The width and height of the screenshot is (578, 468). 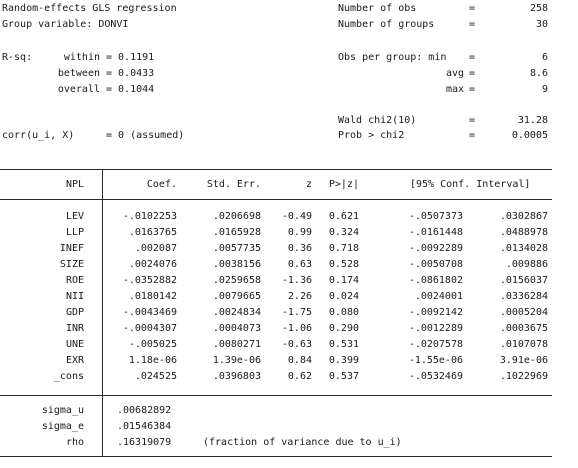 I want to click on table-row-coef: .0163765, so click(x=152, y=232).